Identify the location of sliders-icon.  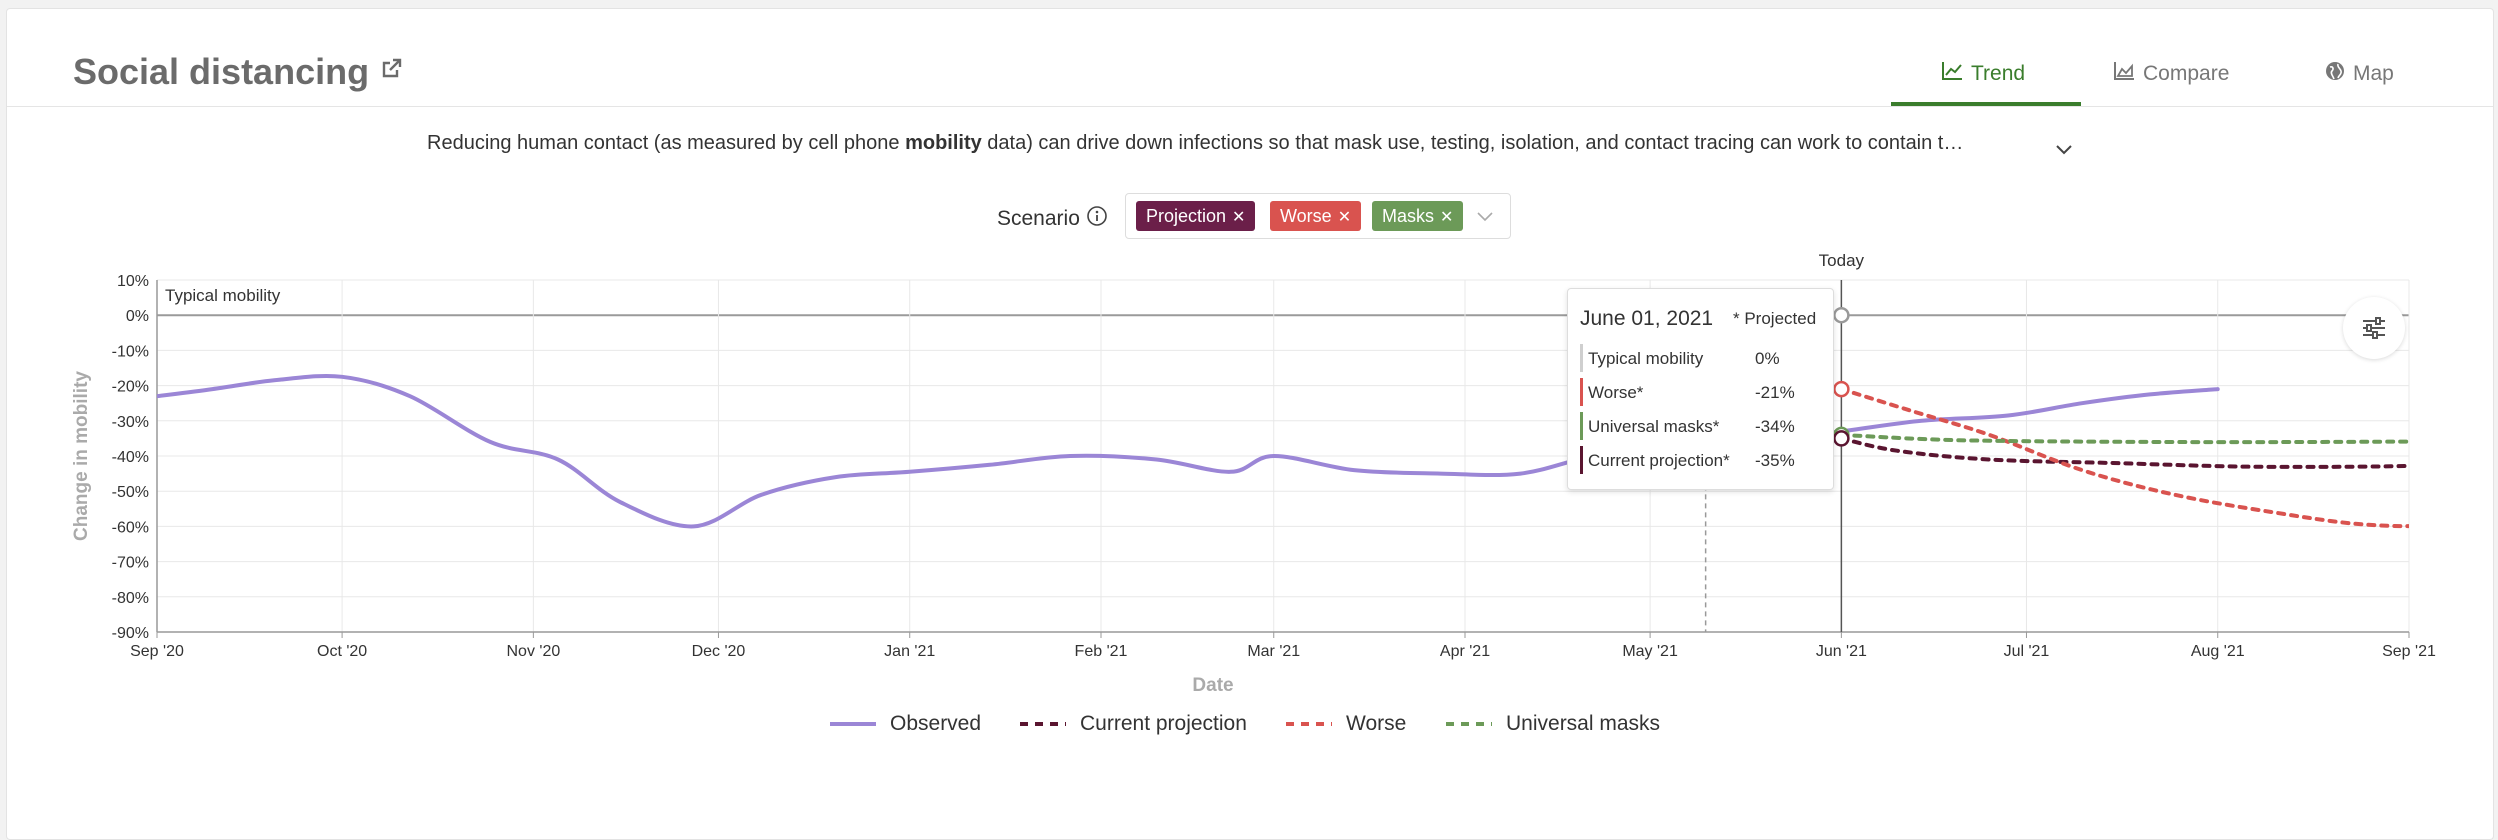
(2374, 330).